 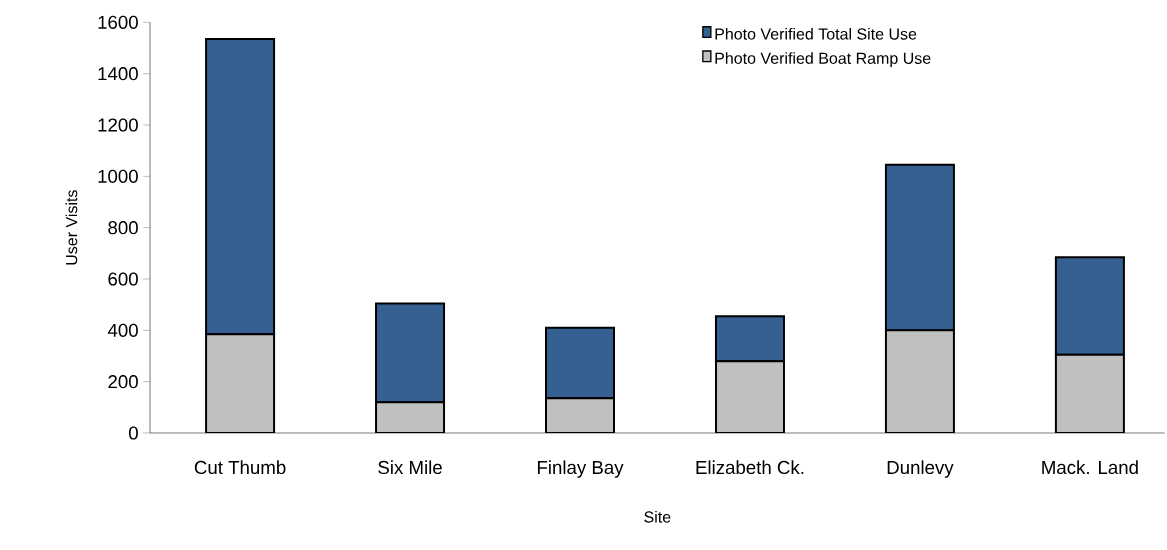 I want to click on y-tick-label: 1400, so click(x=118, y=74).